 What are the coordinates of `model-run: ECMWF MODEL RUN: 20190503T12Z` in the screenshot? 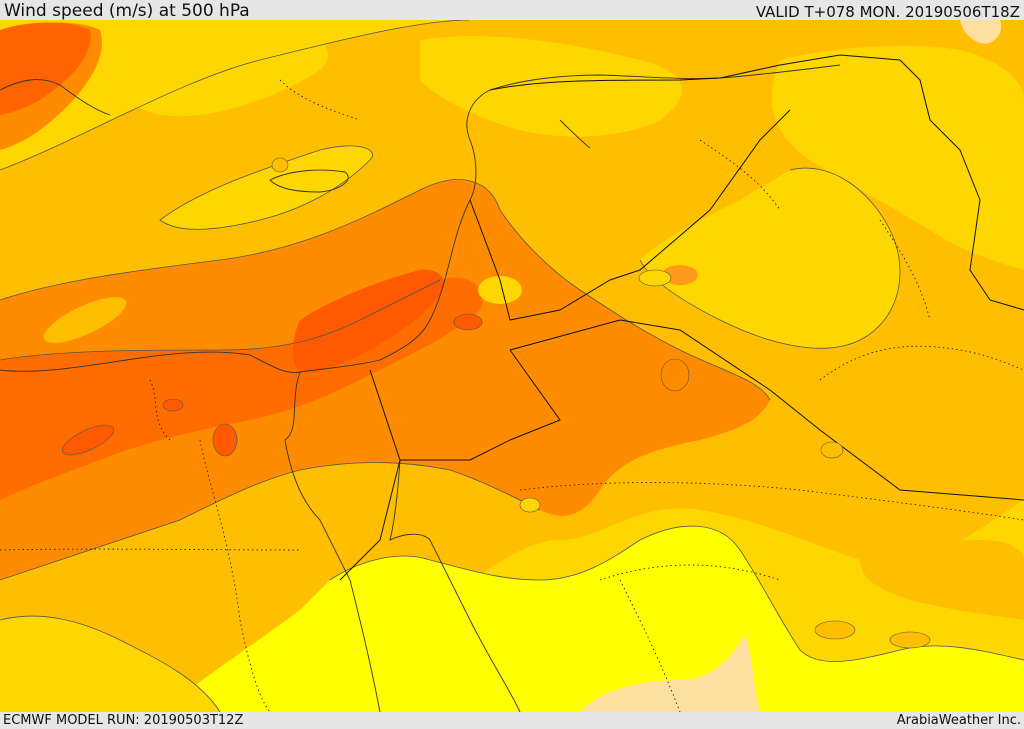 It's located at (123, 720).